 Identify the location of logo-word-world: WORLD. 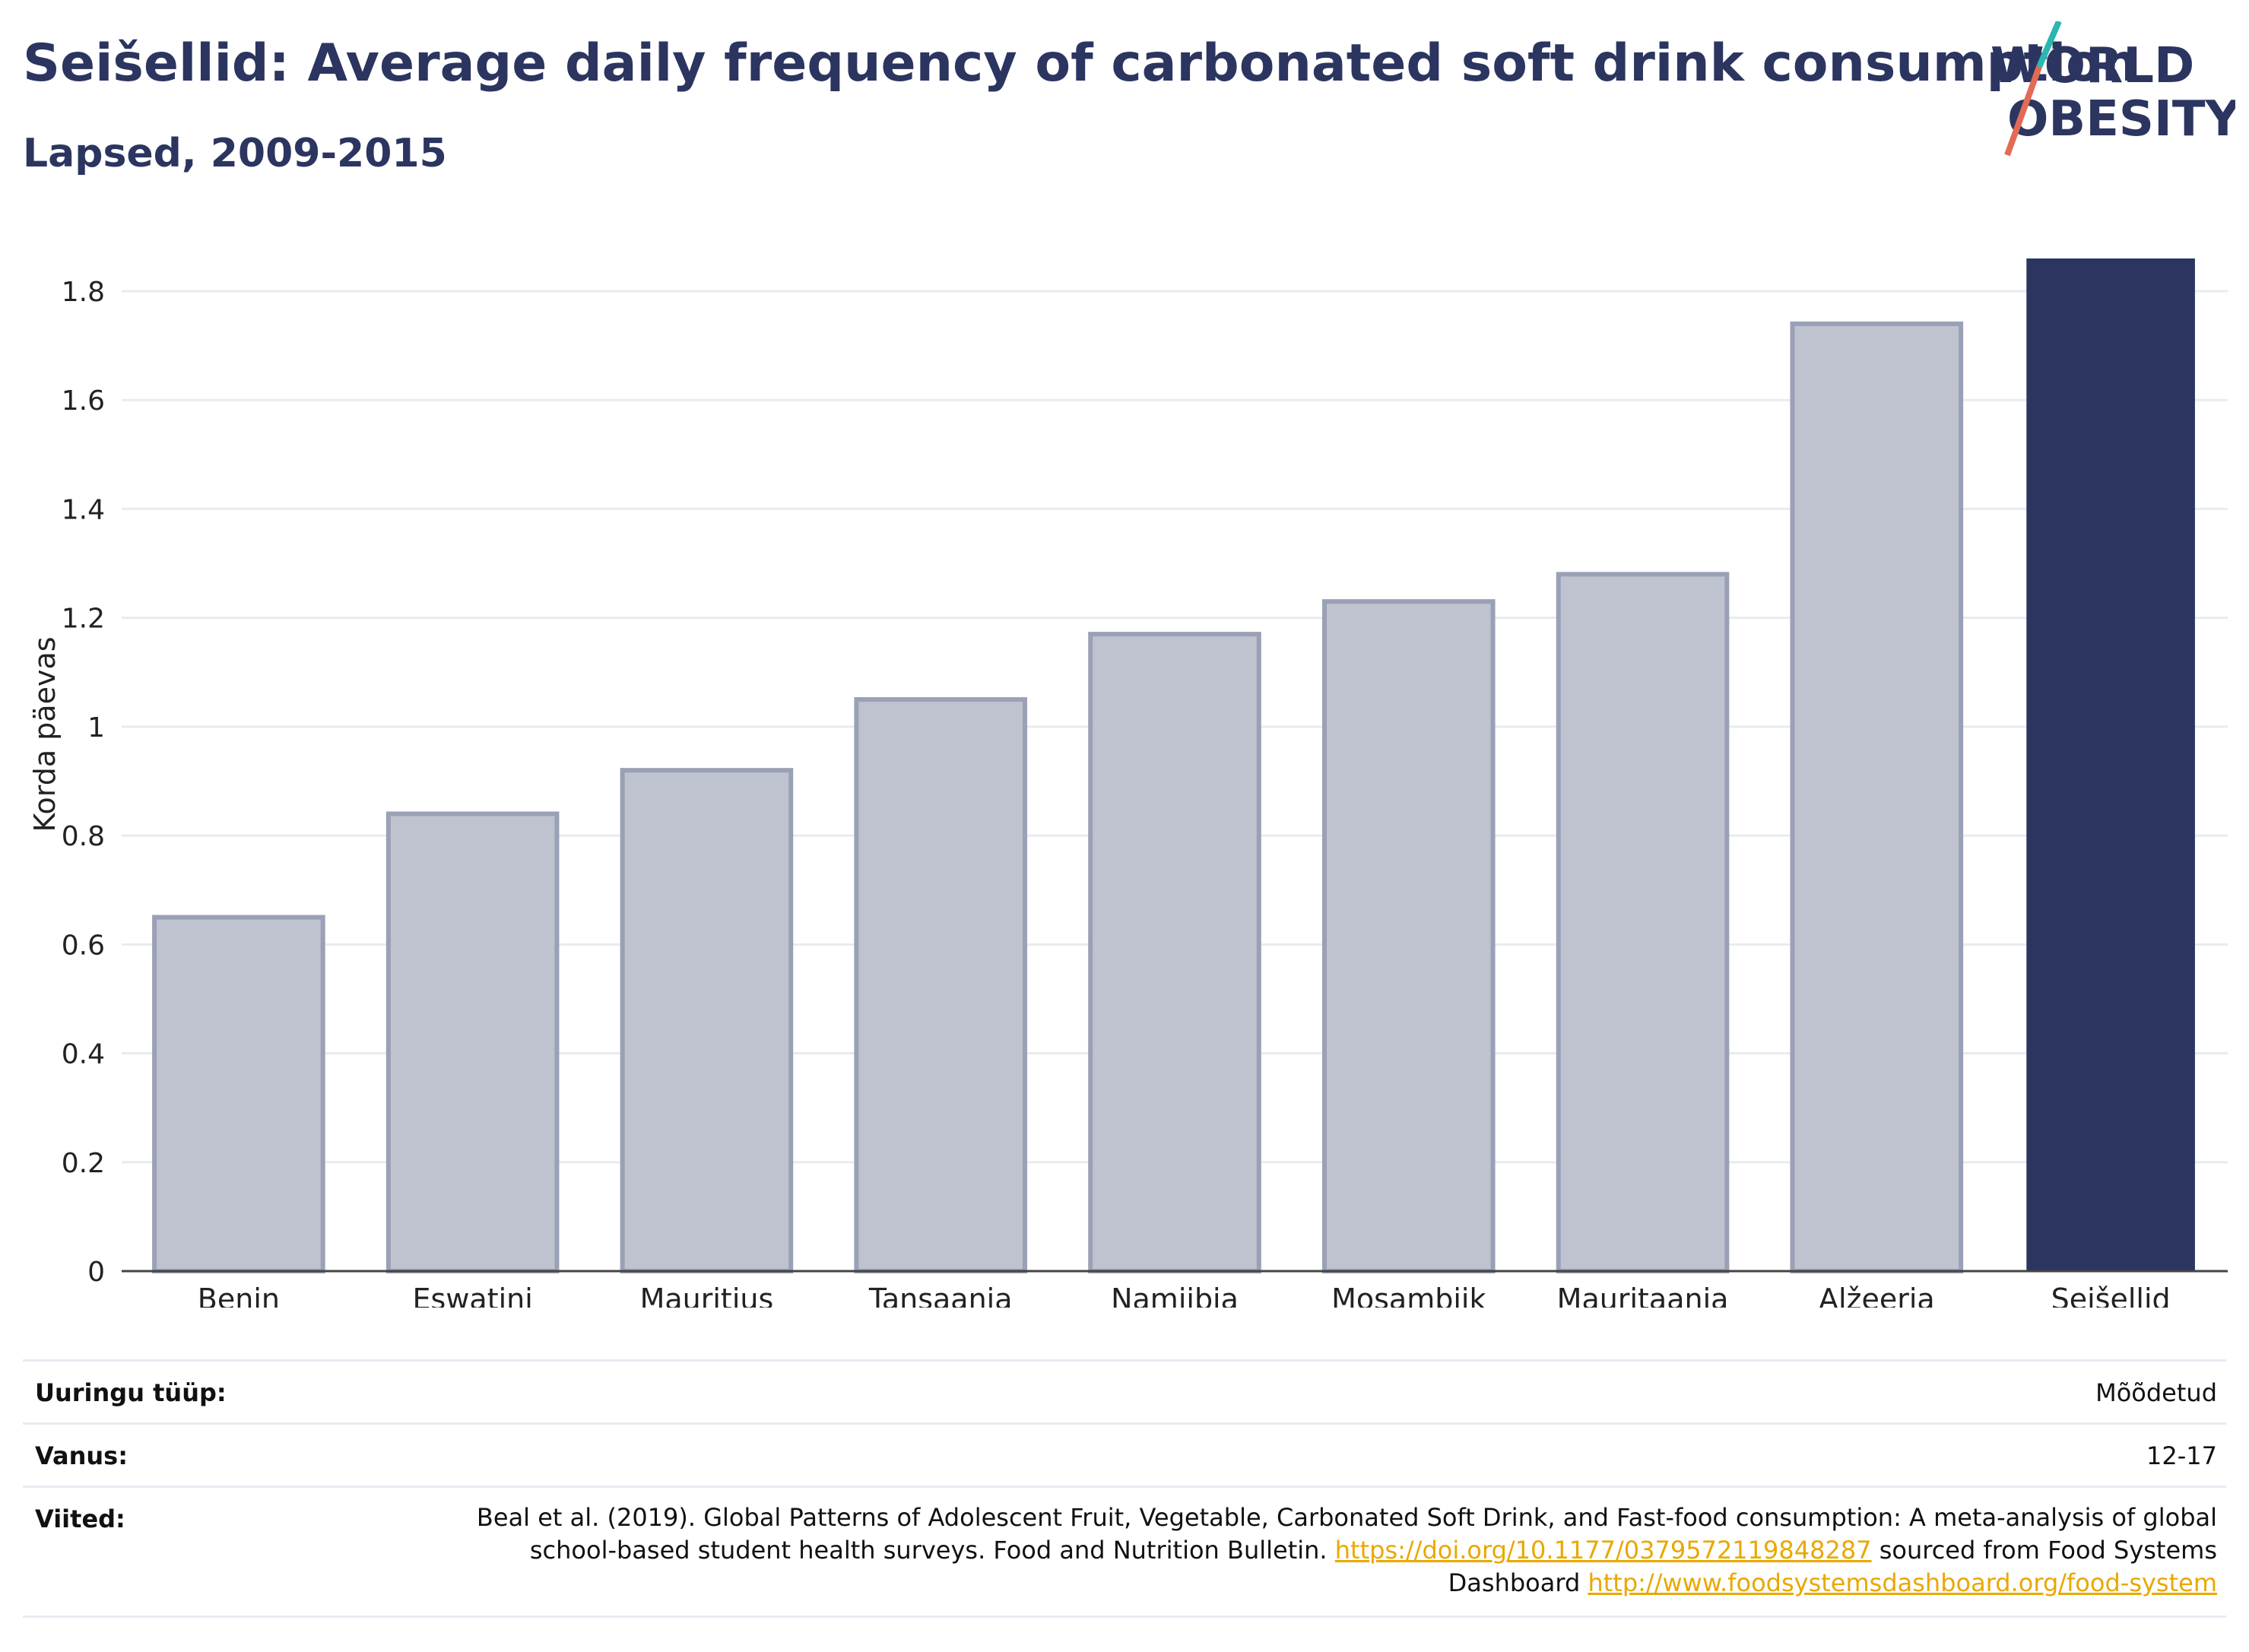
(2092, 66).